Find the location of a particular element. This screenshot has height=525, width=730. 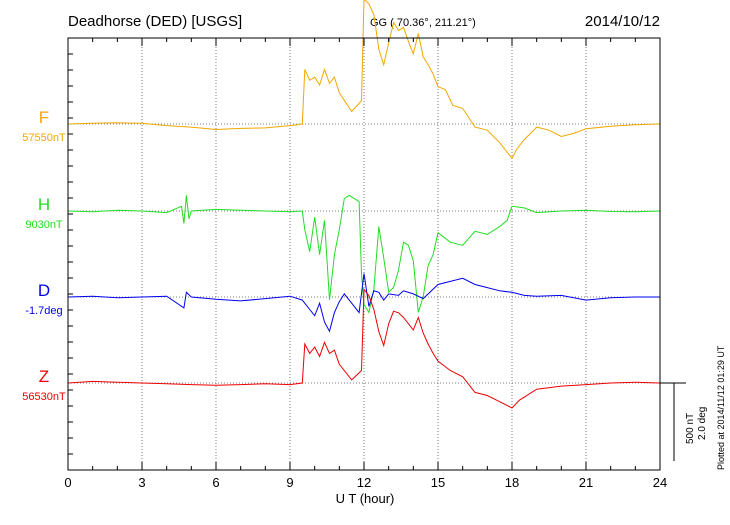

x-tick-label: 24 is located at coordinates (660, 482).